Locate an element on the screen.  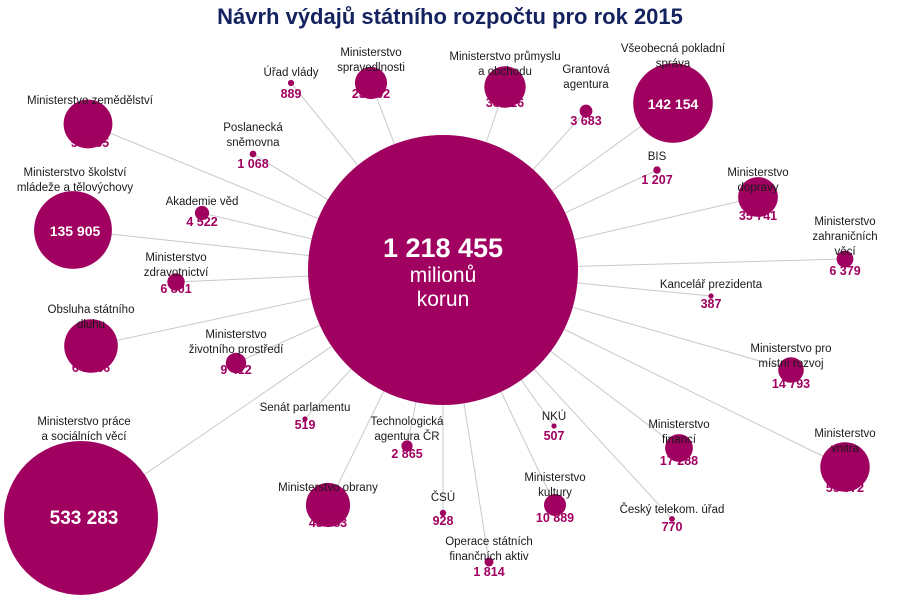
spending-label: místní rozvoj is located at coordinates (790, 364).